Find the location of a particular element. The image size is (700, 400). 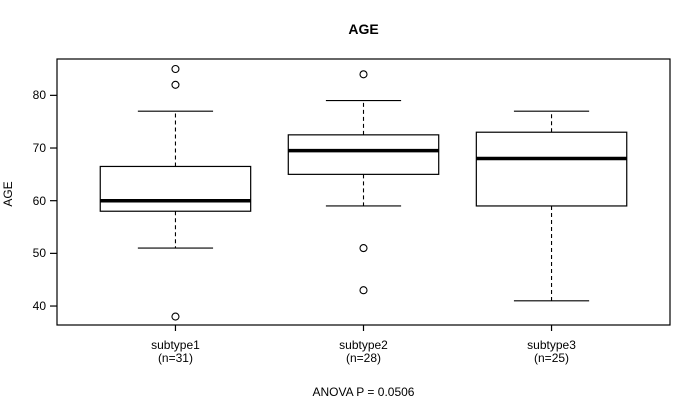

group-count: (n=28) is located at coordinates (363, 358).